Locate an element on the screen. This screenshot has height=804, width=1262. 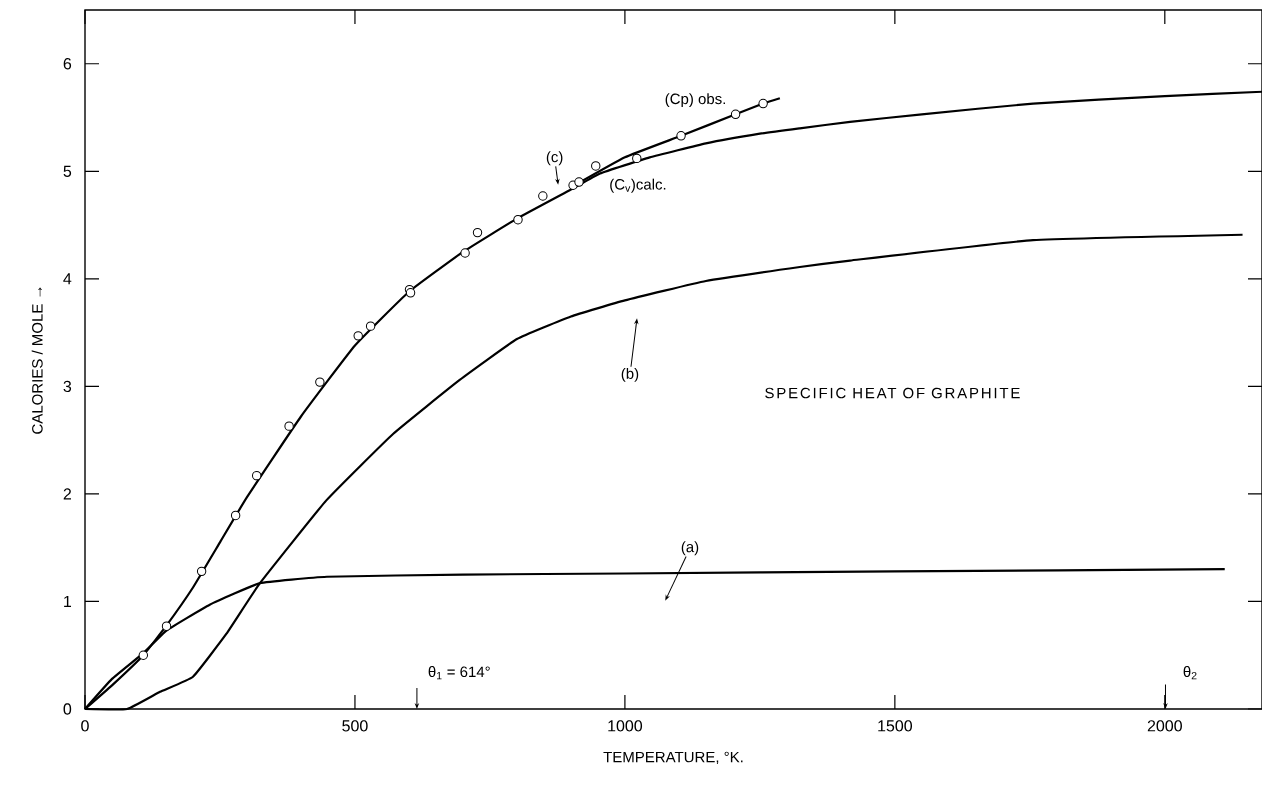
y-tick-label: 2 is located at coordinates (67, 494).